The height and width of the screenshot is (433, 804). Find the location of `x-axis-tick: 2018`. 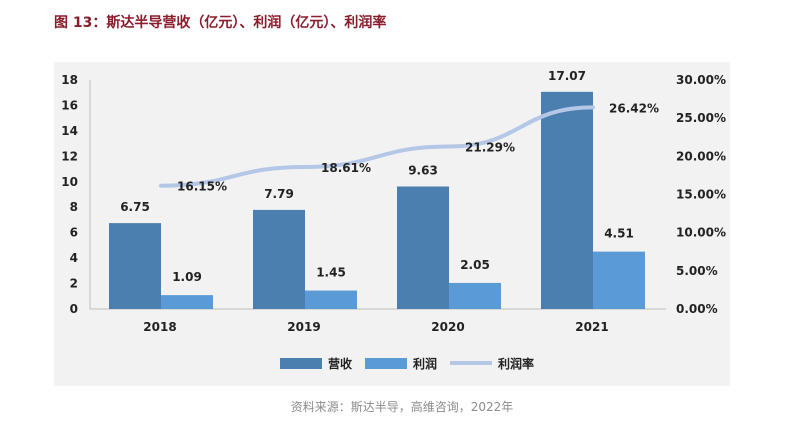

x-axis-tick: 2018 is located at coordinates (159, 327).